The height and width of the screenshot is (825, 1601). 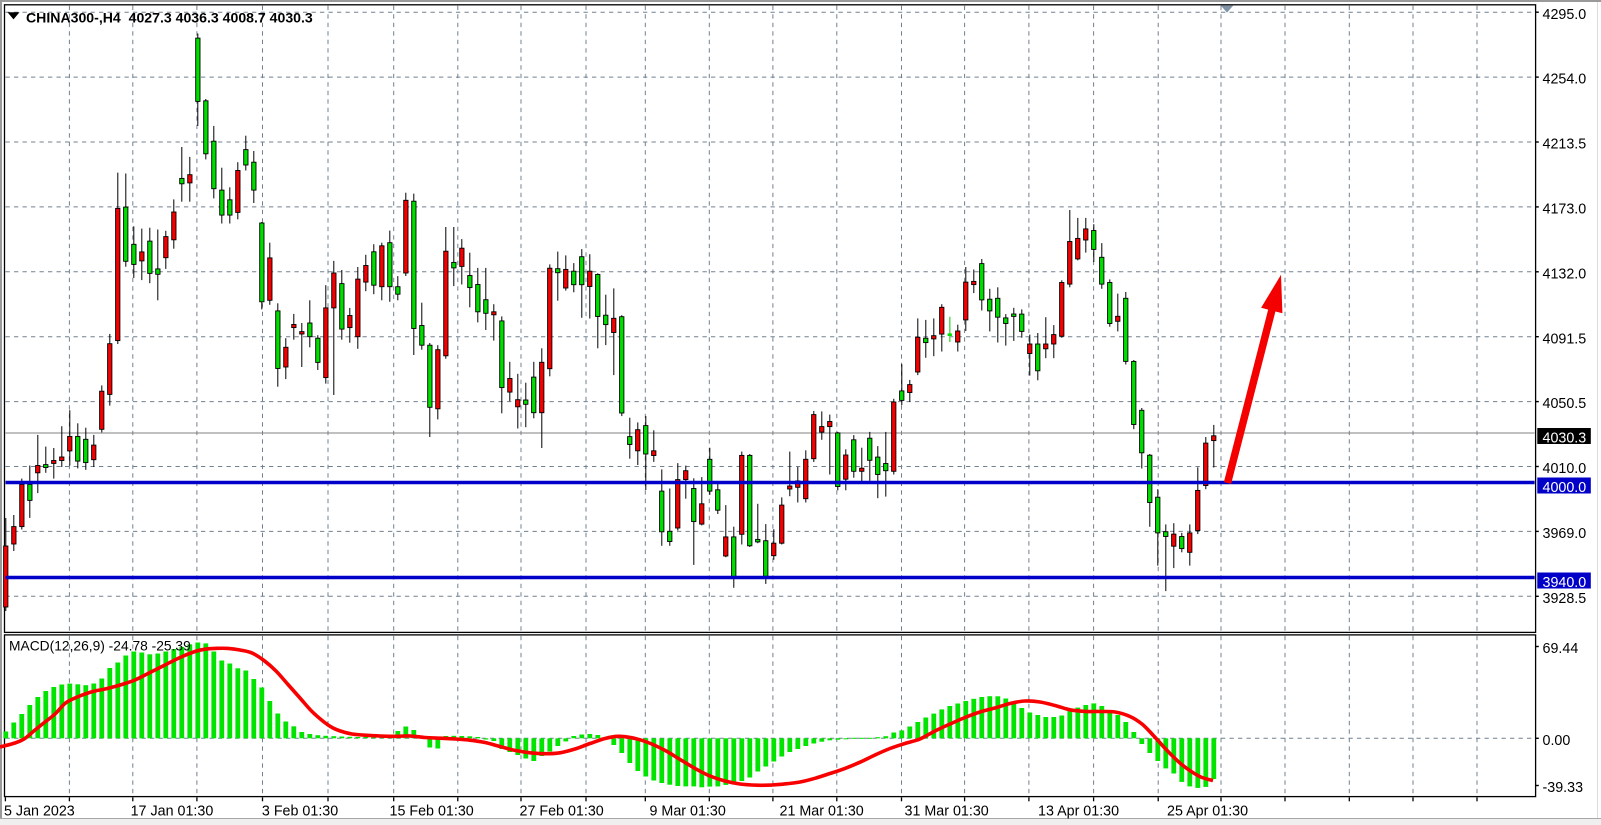 I want to click on svg-text: 3969.0, so click(x=1565, y=534).